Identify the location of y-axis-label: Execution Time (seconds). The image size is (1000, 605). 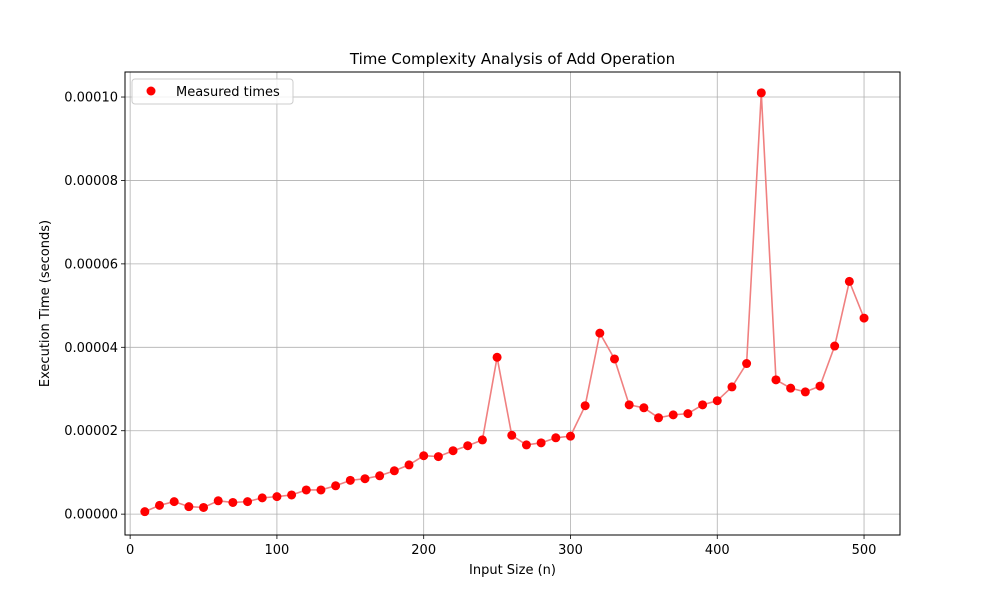
(45, 303).